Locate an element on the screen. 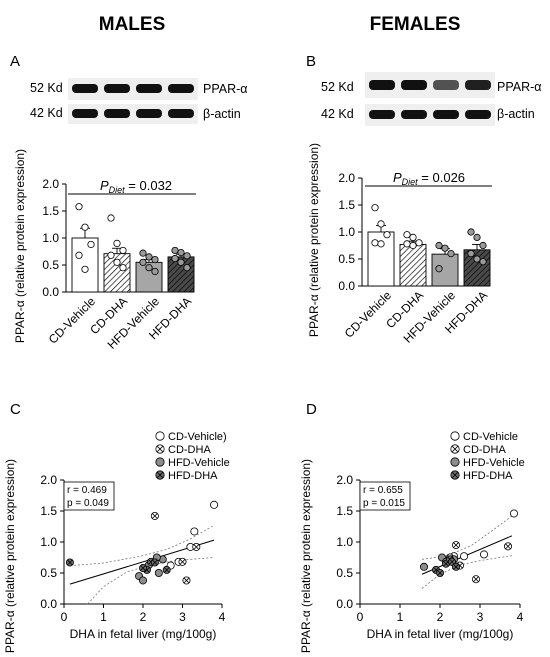 The image size is (550, 657). pdiet-males: PDiet = 0.032 is located at coordinates (132, 186).